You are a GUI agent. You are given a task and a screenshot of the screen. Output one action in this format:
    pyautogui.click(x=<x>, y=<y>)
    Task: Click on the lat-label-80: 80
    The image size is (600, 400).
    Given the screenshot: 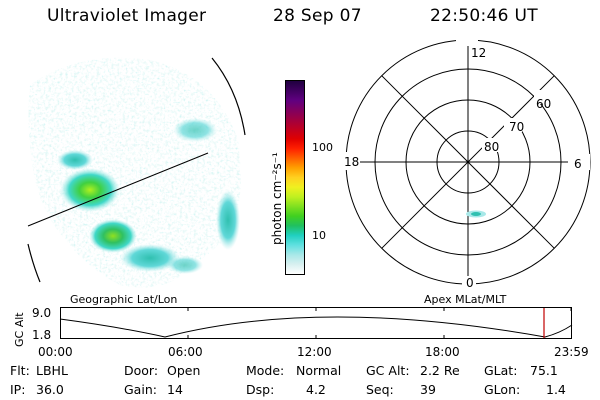 What is the action you would take?
    pyautogui.click(x=492, y=147)
    